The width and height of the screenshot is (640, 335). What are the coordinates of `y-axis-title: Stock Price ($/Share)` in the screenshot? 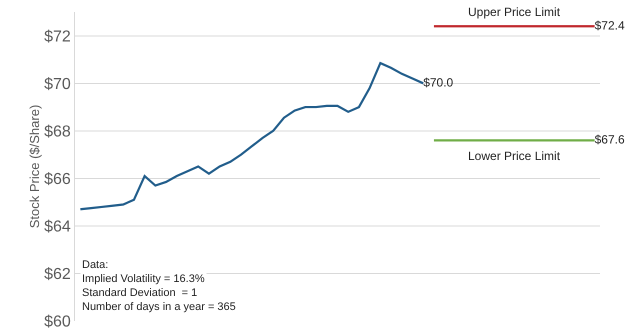 It's located at (34, 166).